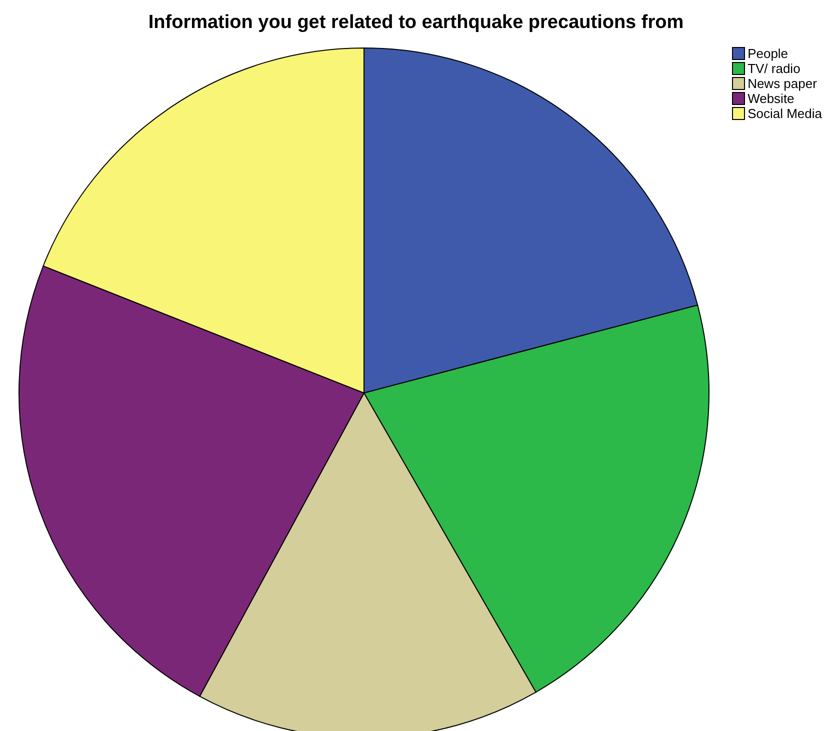 The height and width of the screenshot is (731, 824). I want to click on legend-label: News paper, so click(782, 83).